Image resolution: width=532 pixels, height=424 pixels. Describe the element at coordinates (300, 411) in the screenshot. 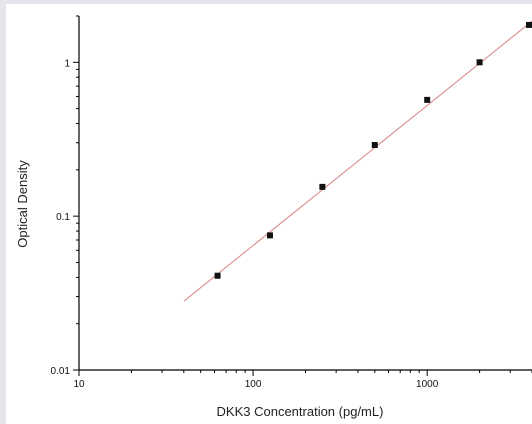

I see `x-axis-title: DKK3 Concentration (pg/mL)` at that location.